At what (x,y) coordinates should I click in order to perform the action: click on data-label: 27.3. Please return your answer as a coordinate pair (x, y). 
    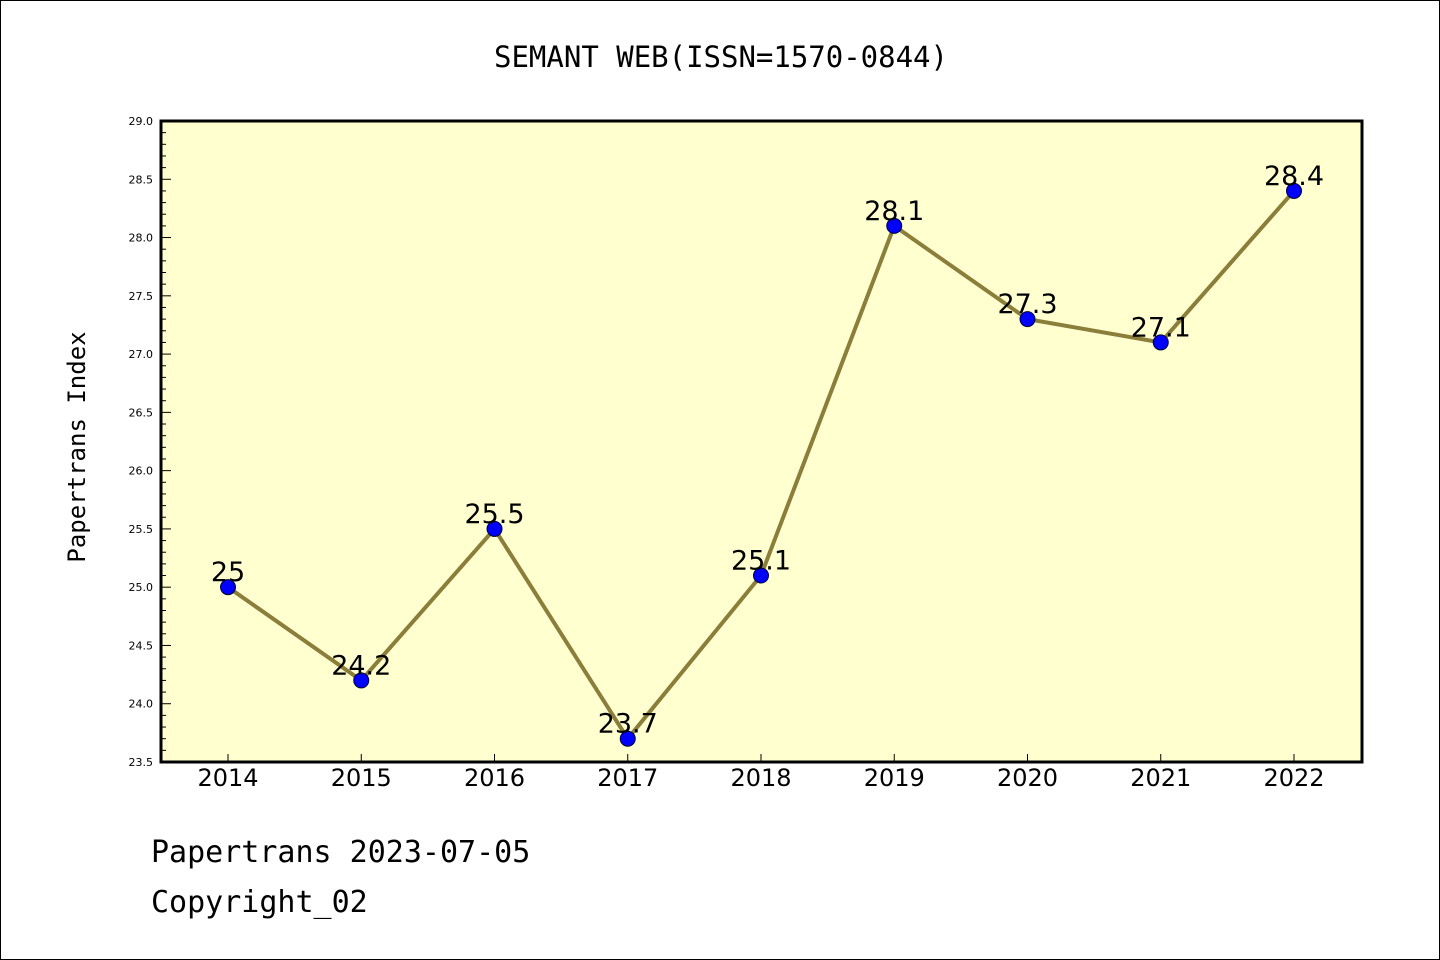
    Looking at the image, I should click on (1027, 304).